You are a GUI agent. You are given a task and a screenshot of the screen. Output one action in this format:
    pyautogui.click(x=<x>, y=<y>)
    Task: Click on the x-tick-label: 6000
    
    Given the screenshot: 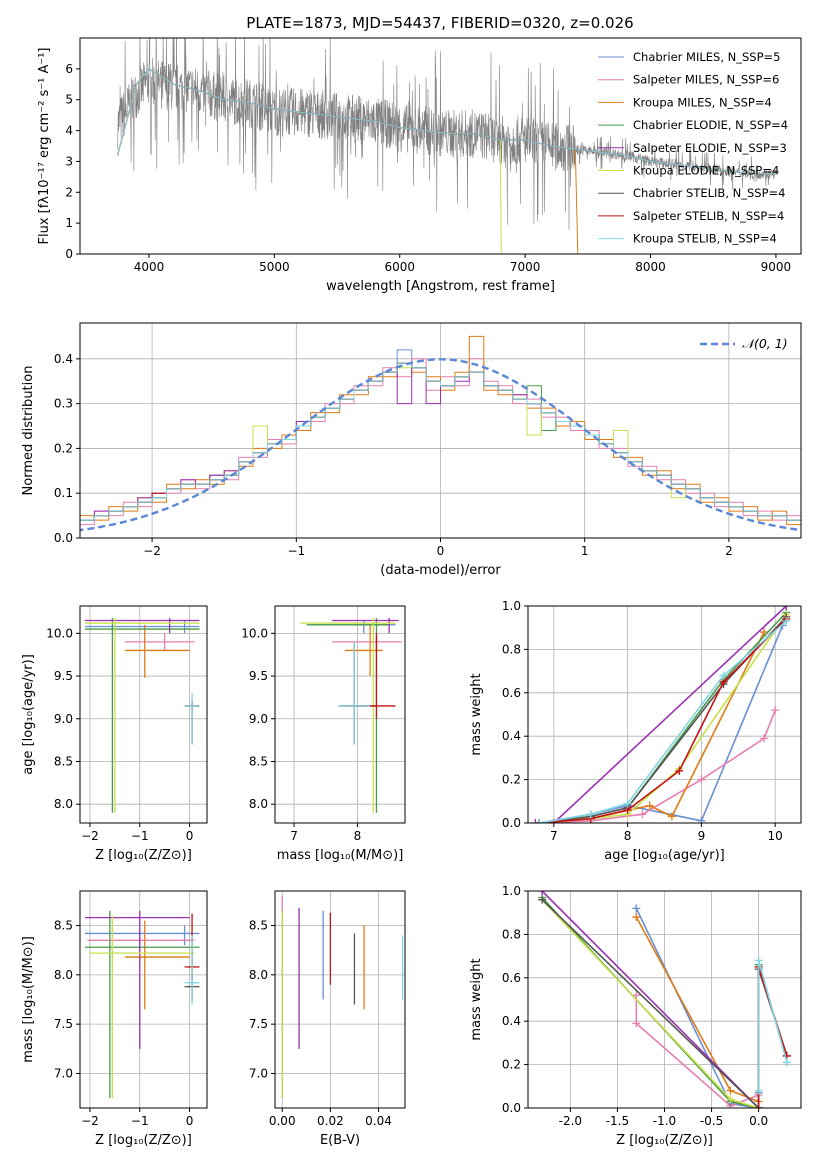 What is the action you would take?
    pyautogui.click(x=399, y=267)
    